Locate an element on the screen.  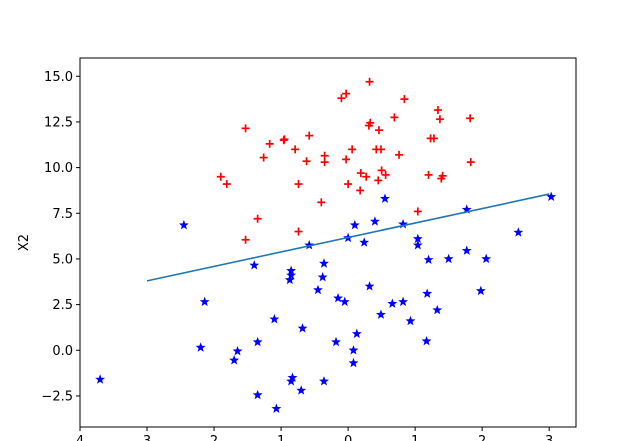
y-tick-label: 12.5 is located at coordinates (58, 122).